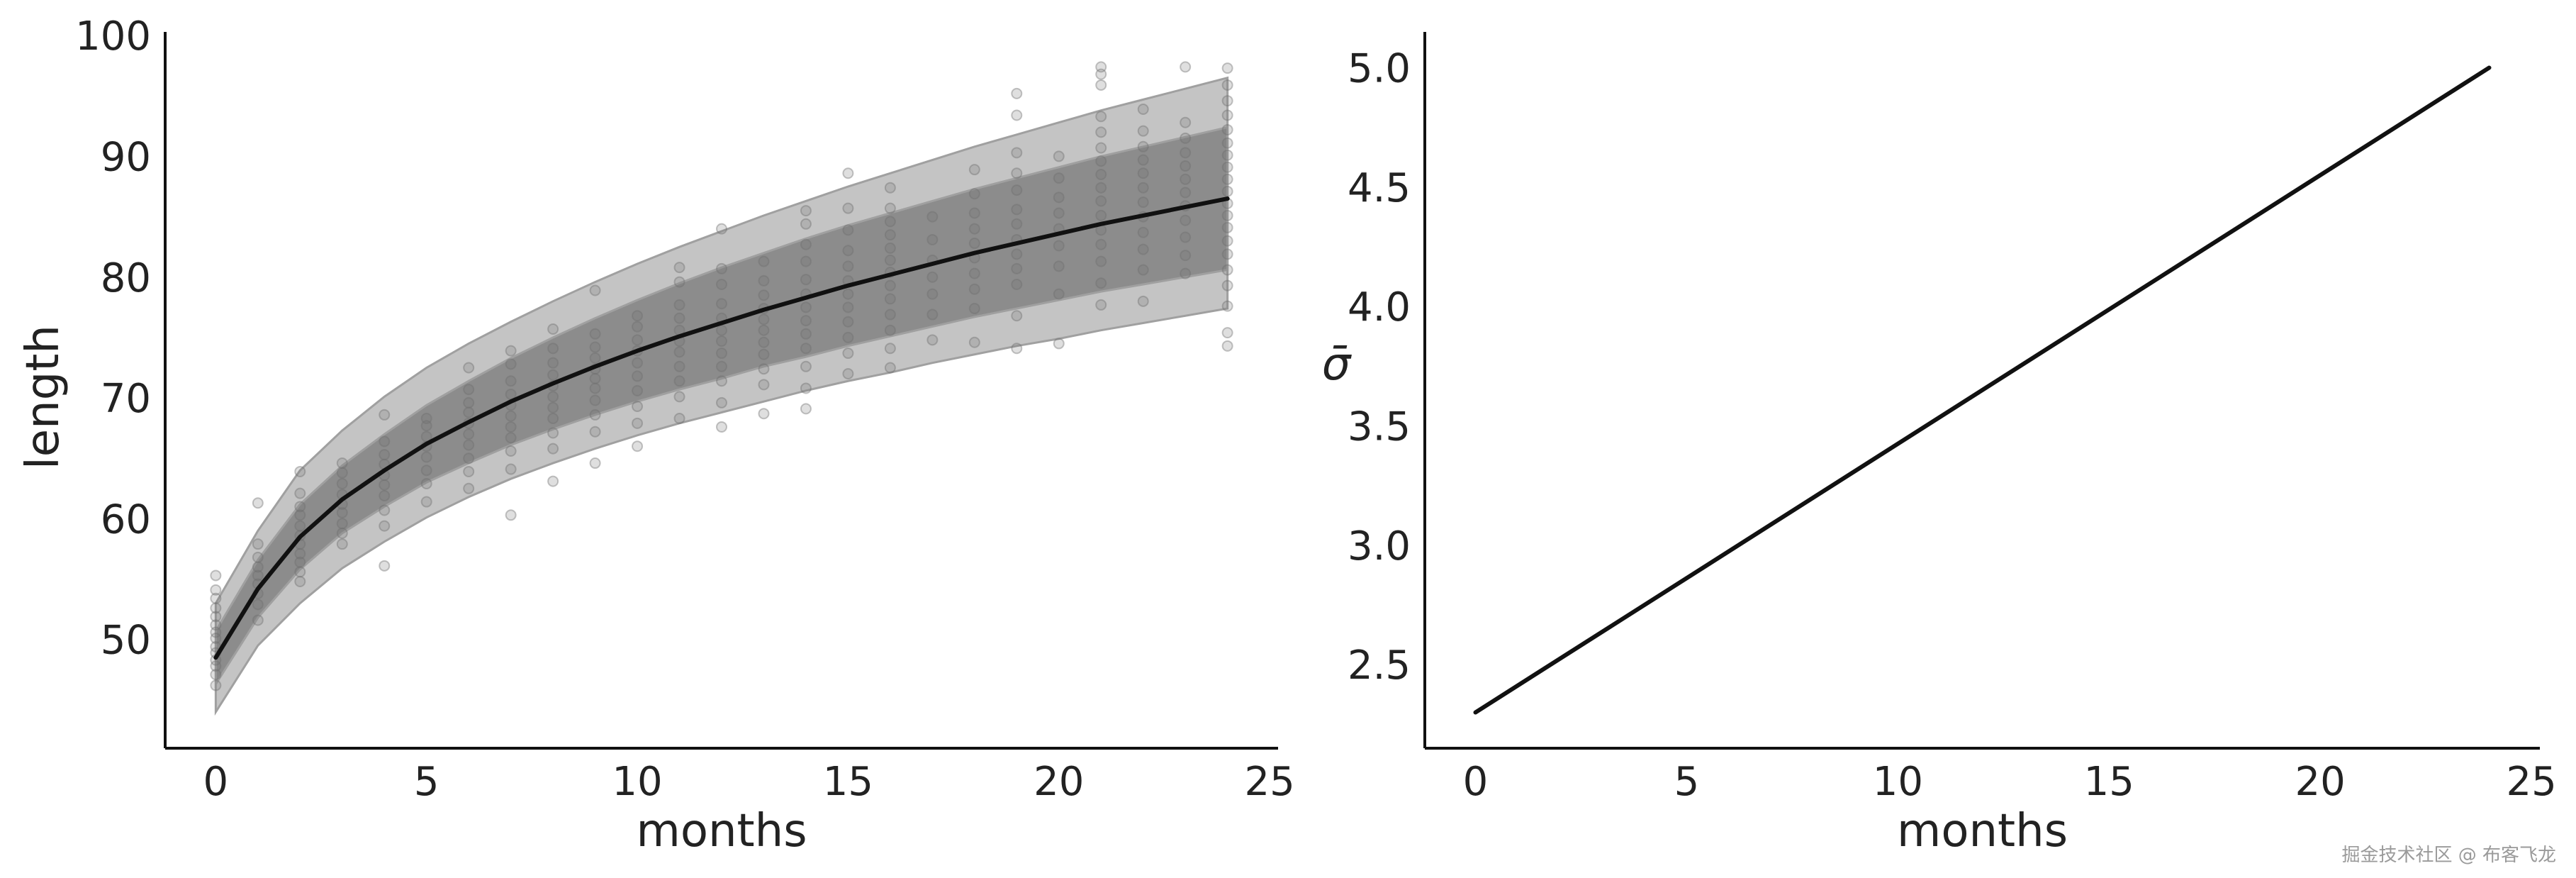 The image size is (2576, 878). I want to click on x-tick-label: 5, so click(1687, 782).